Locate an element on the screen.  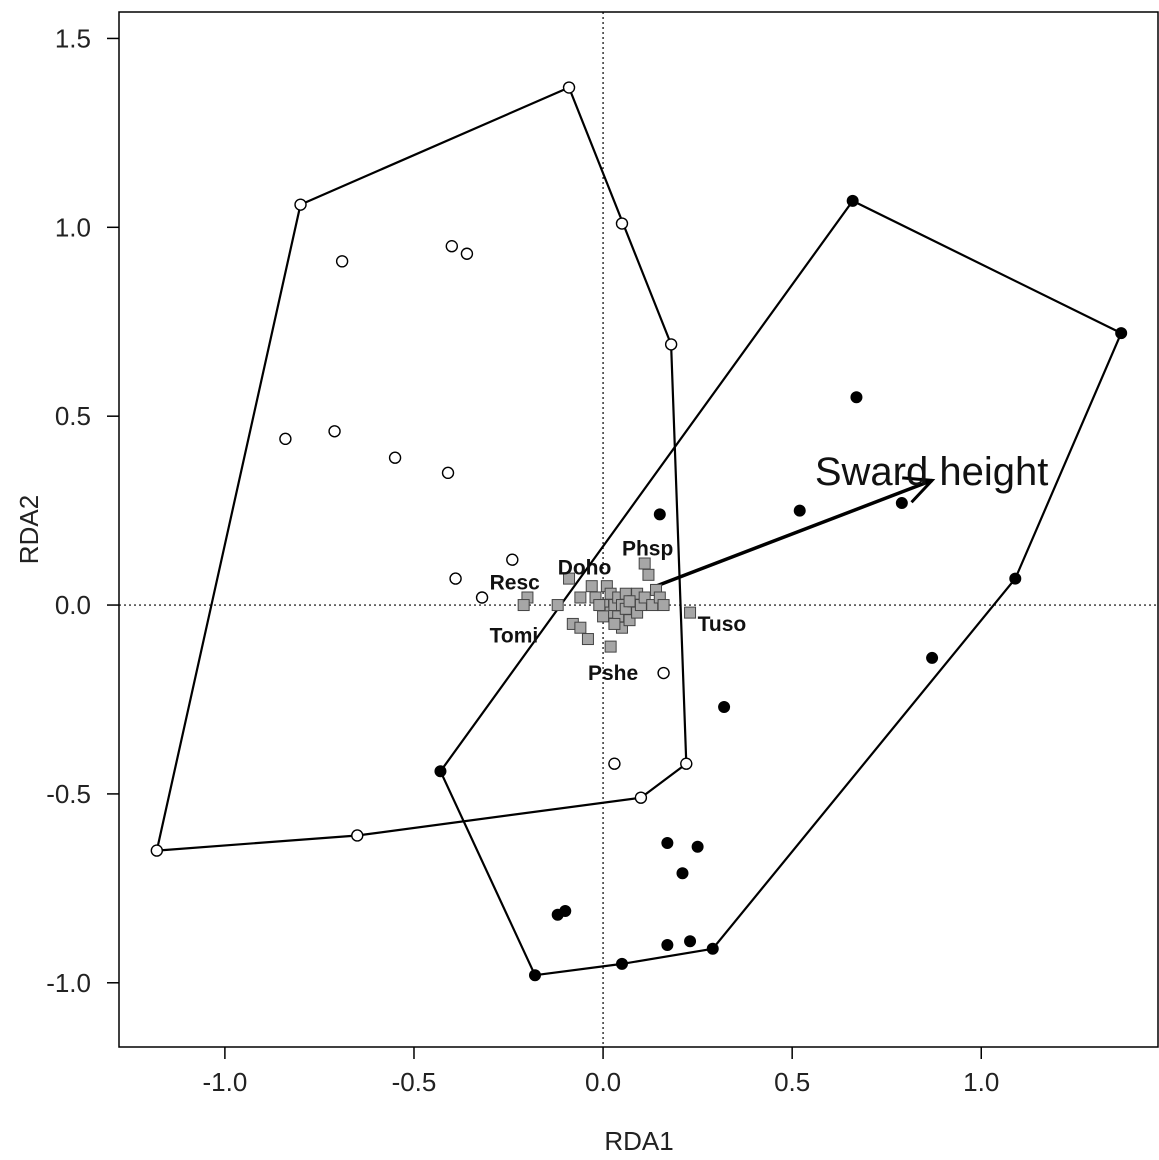
species-label-pshe: Pshe is located at coordinates (613, 673).